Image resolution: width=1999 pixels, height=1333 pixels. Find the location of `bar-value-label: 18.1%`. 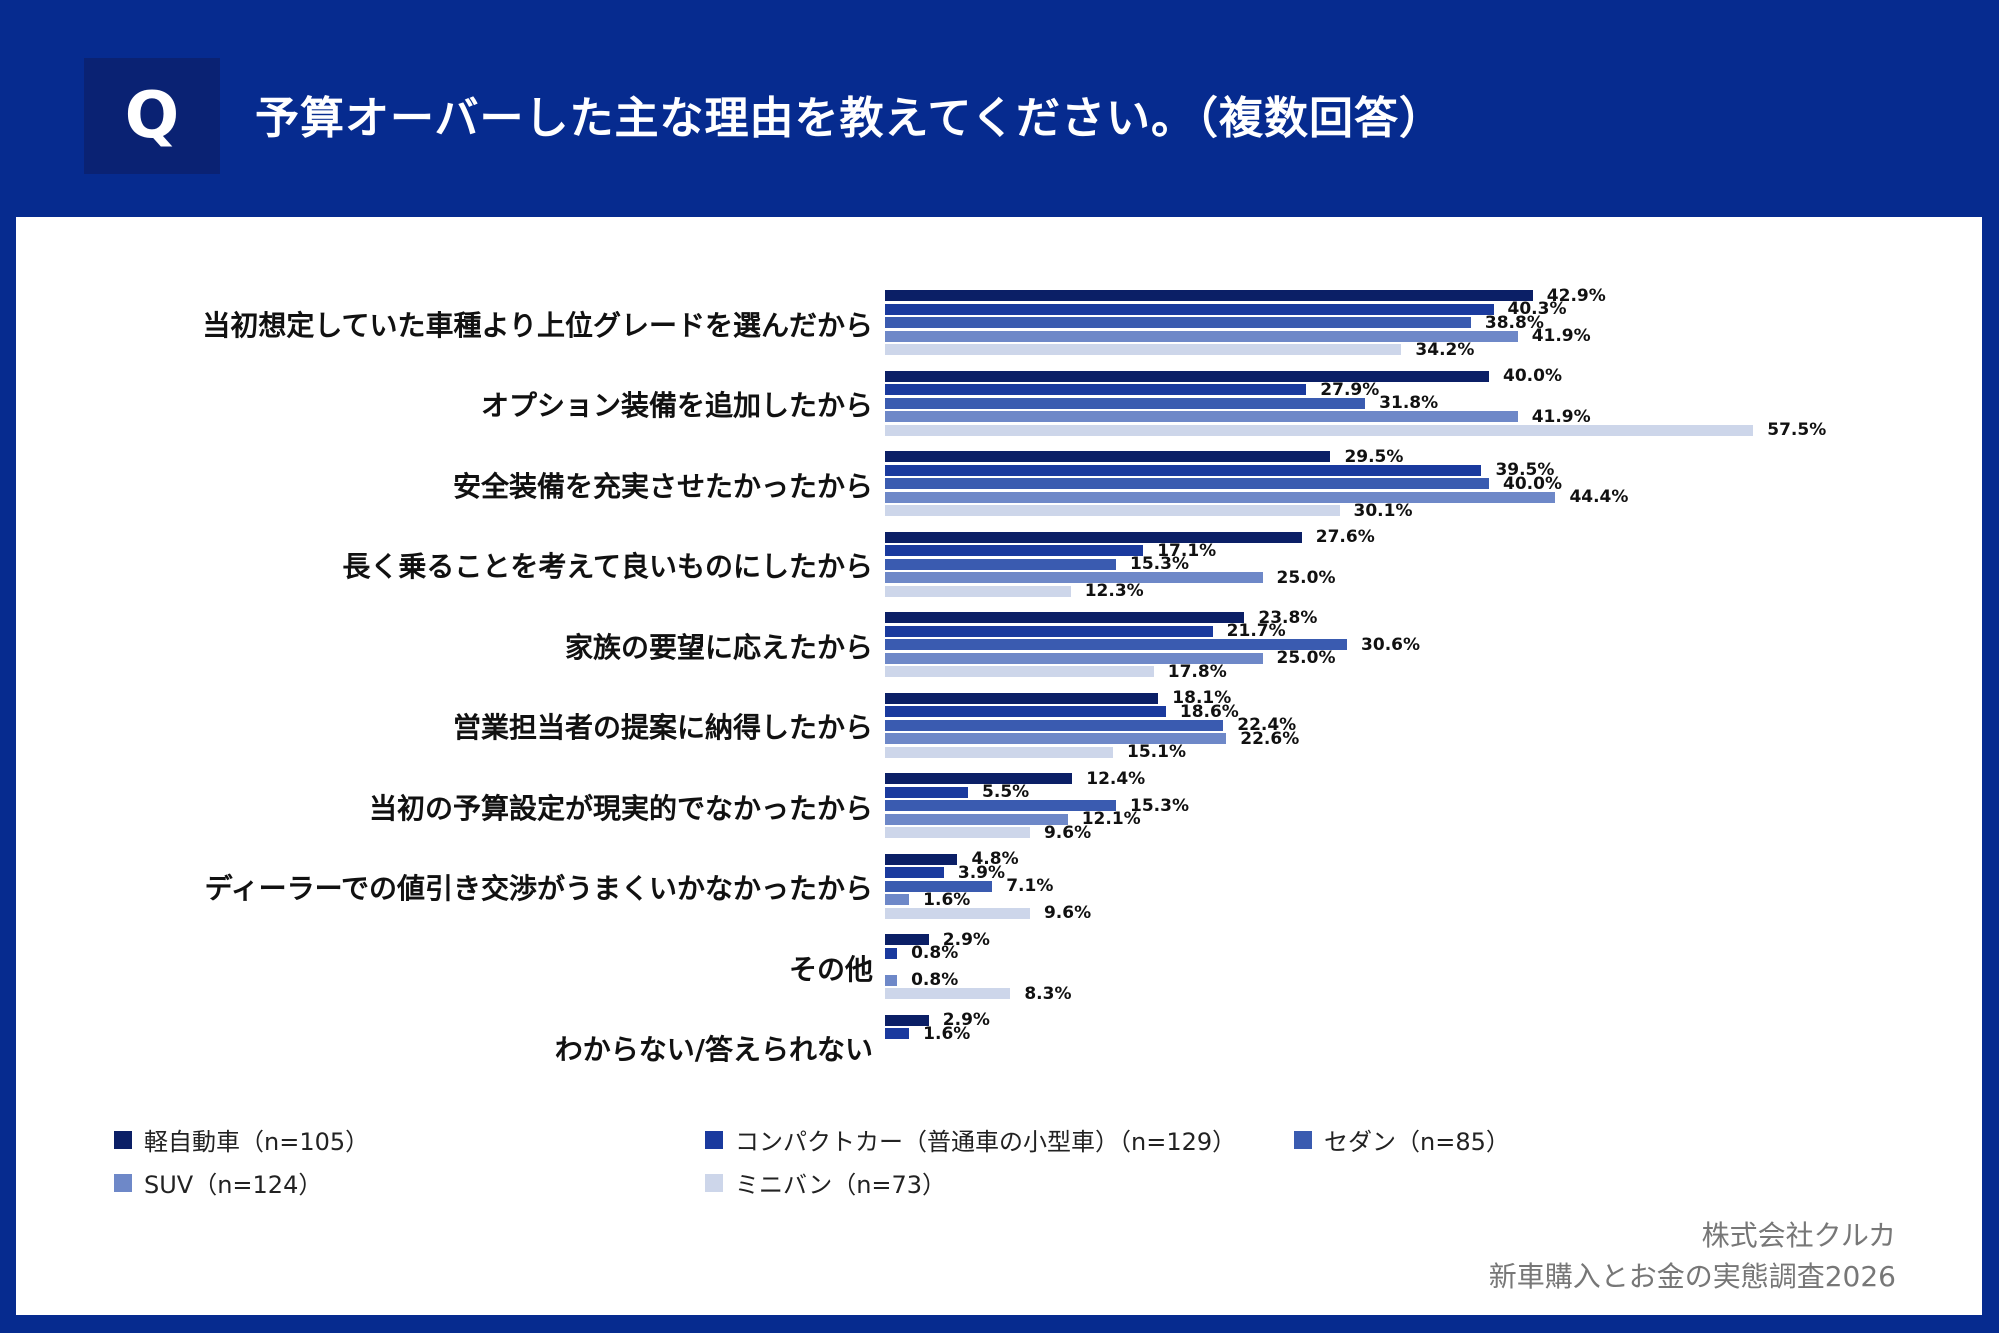

bar-value-label: 18.1% is located at coordinates (1202, 698).